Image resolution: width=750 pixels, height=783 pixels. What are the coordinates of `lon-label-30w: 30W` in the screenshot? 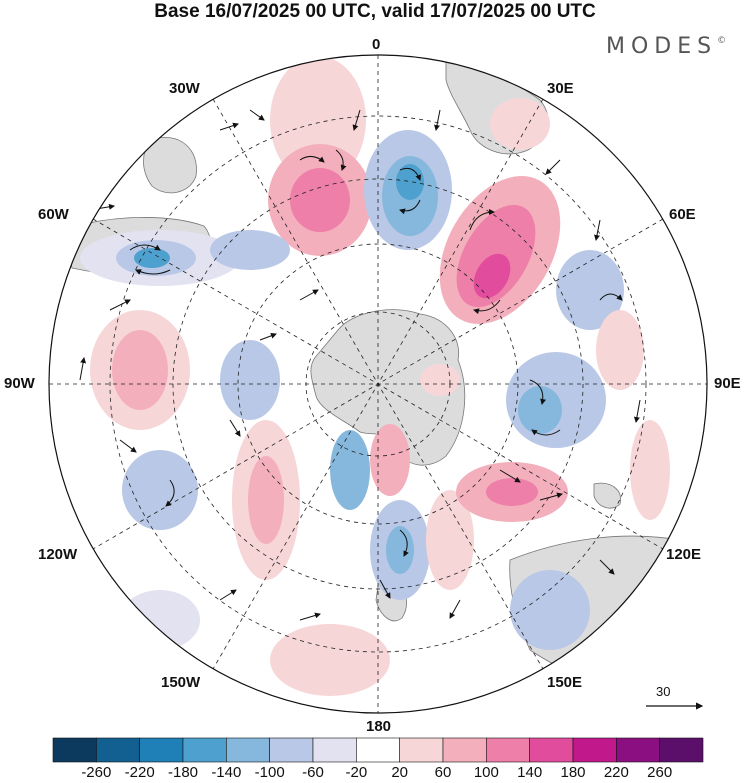 It's located at (184, 88).